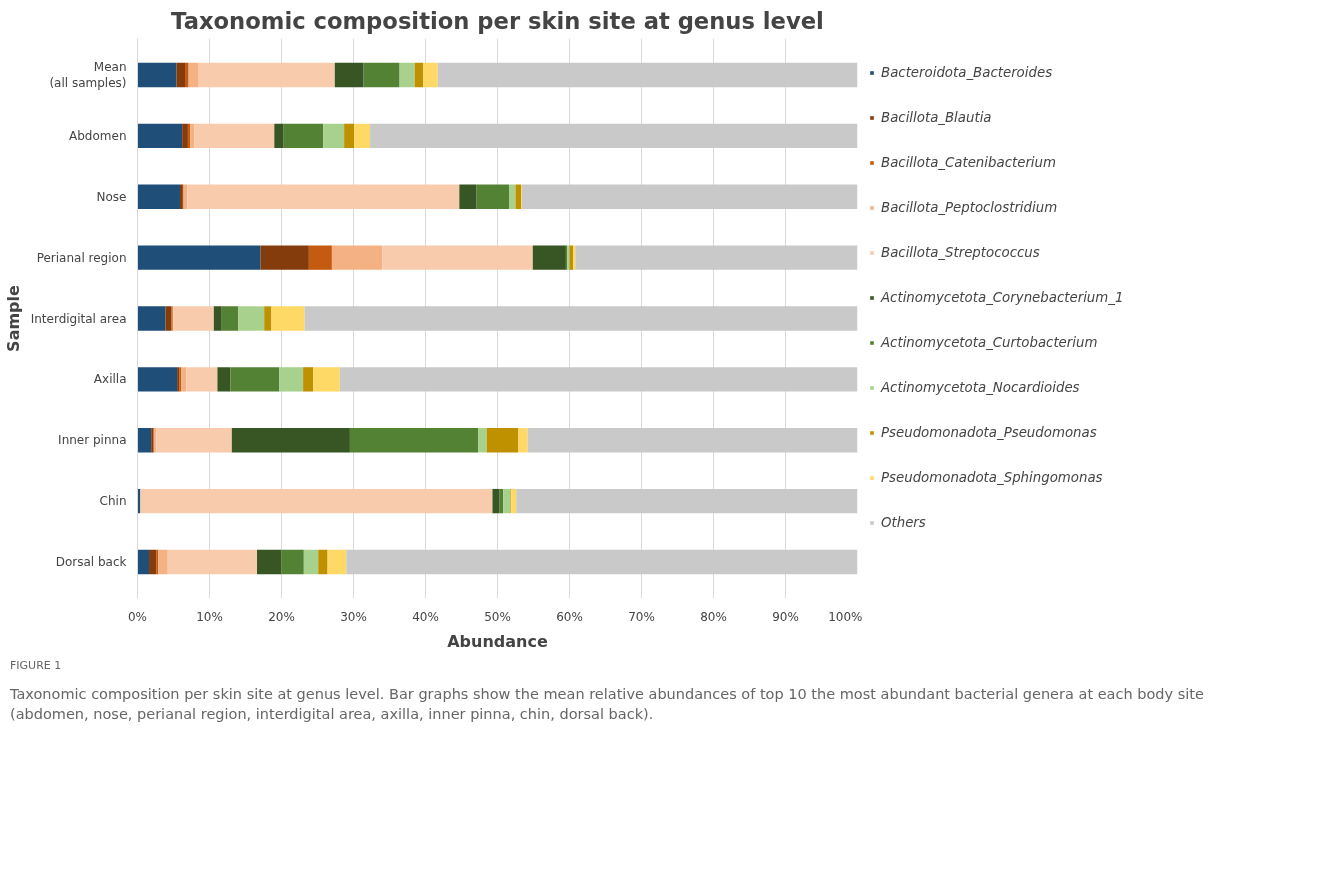 The image size is (1322, 881). What do you see at coordinates (989, 432) in the screenshot?
I see `legend-label: Pseudomonadota_Pseudomonas` at bounding box center [989, 432].